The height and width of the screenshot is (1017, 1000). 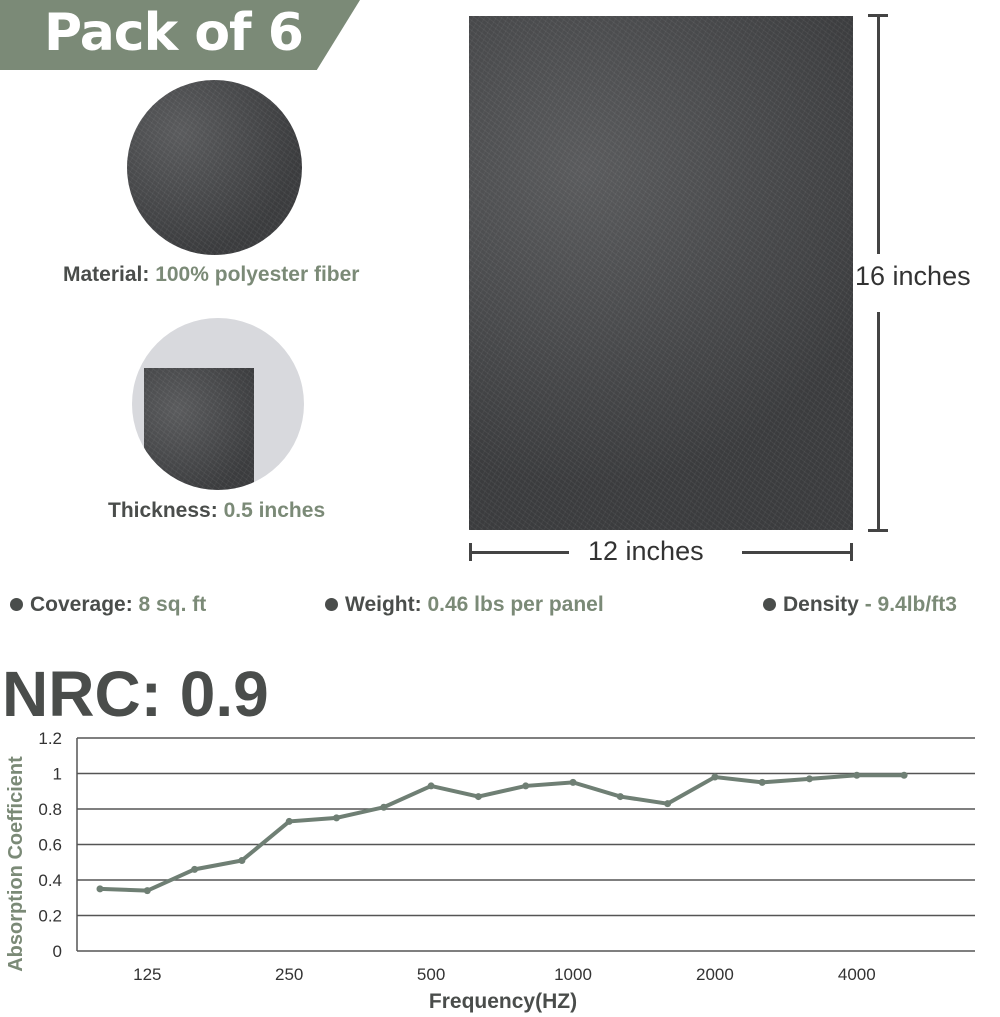 I want to click on spec-coverage: Coverage: 8 sq. ft, so click(x=108, y=604).